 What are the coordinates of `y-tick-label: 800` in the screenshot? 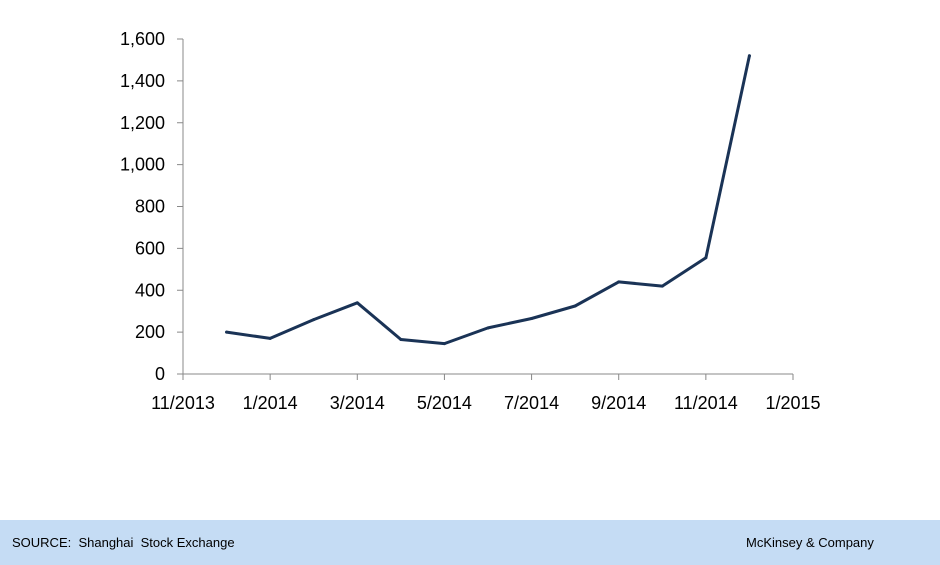 It's located at (150, 207).